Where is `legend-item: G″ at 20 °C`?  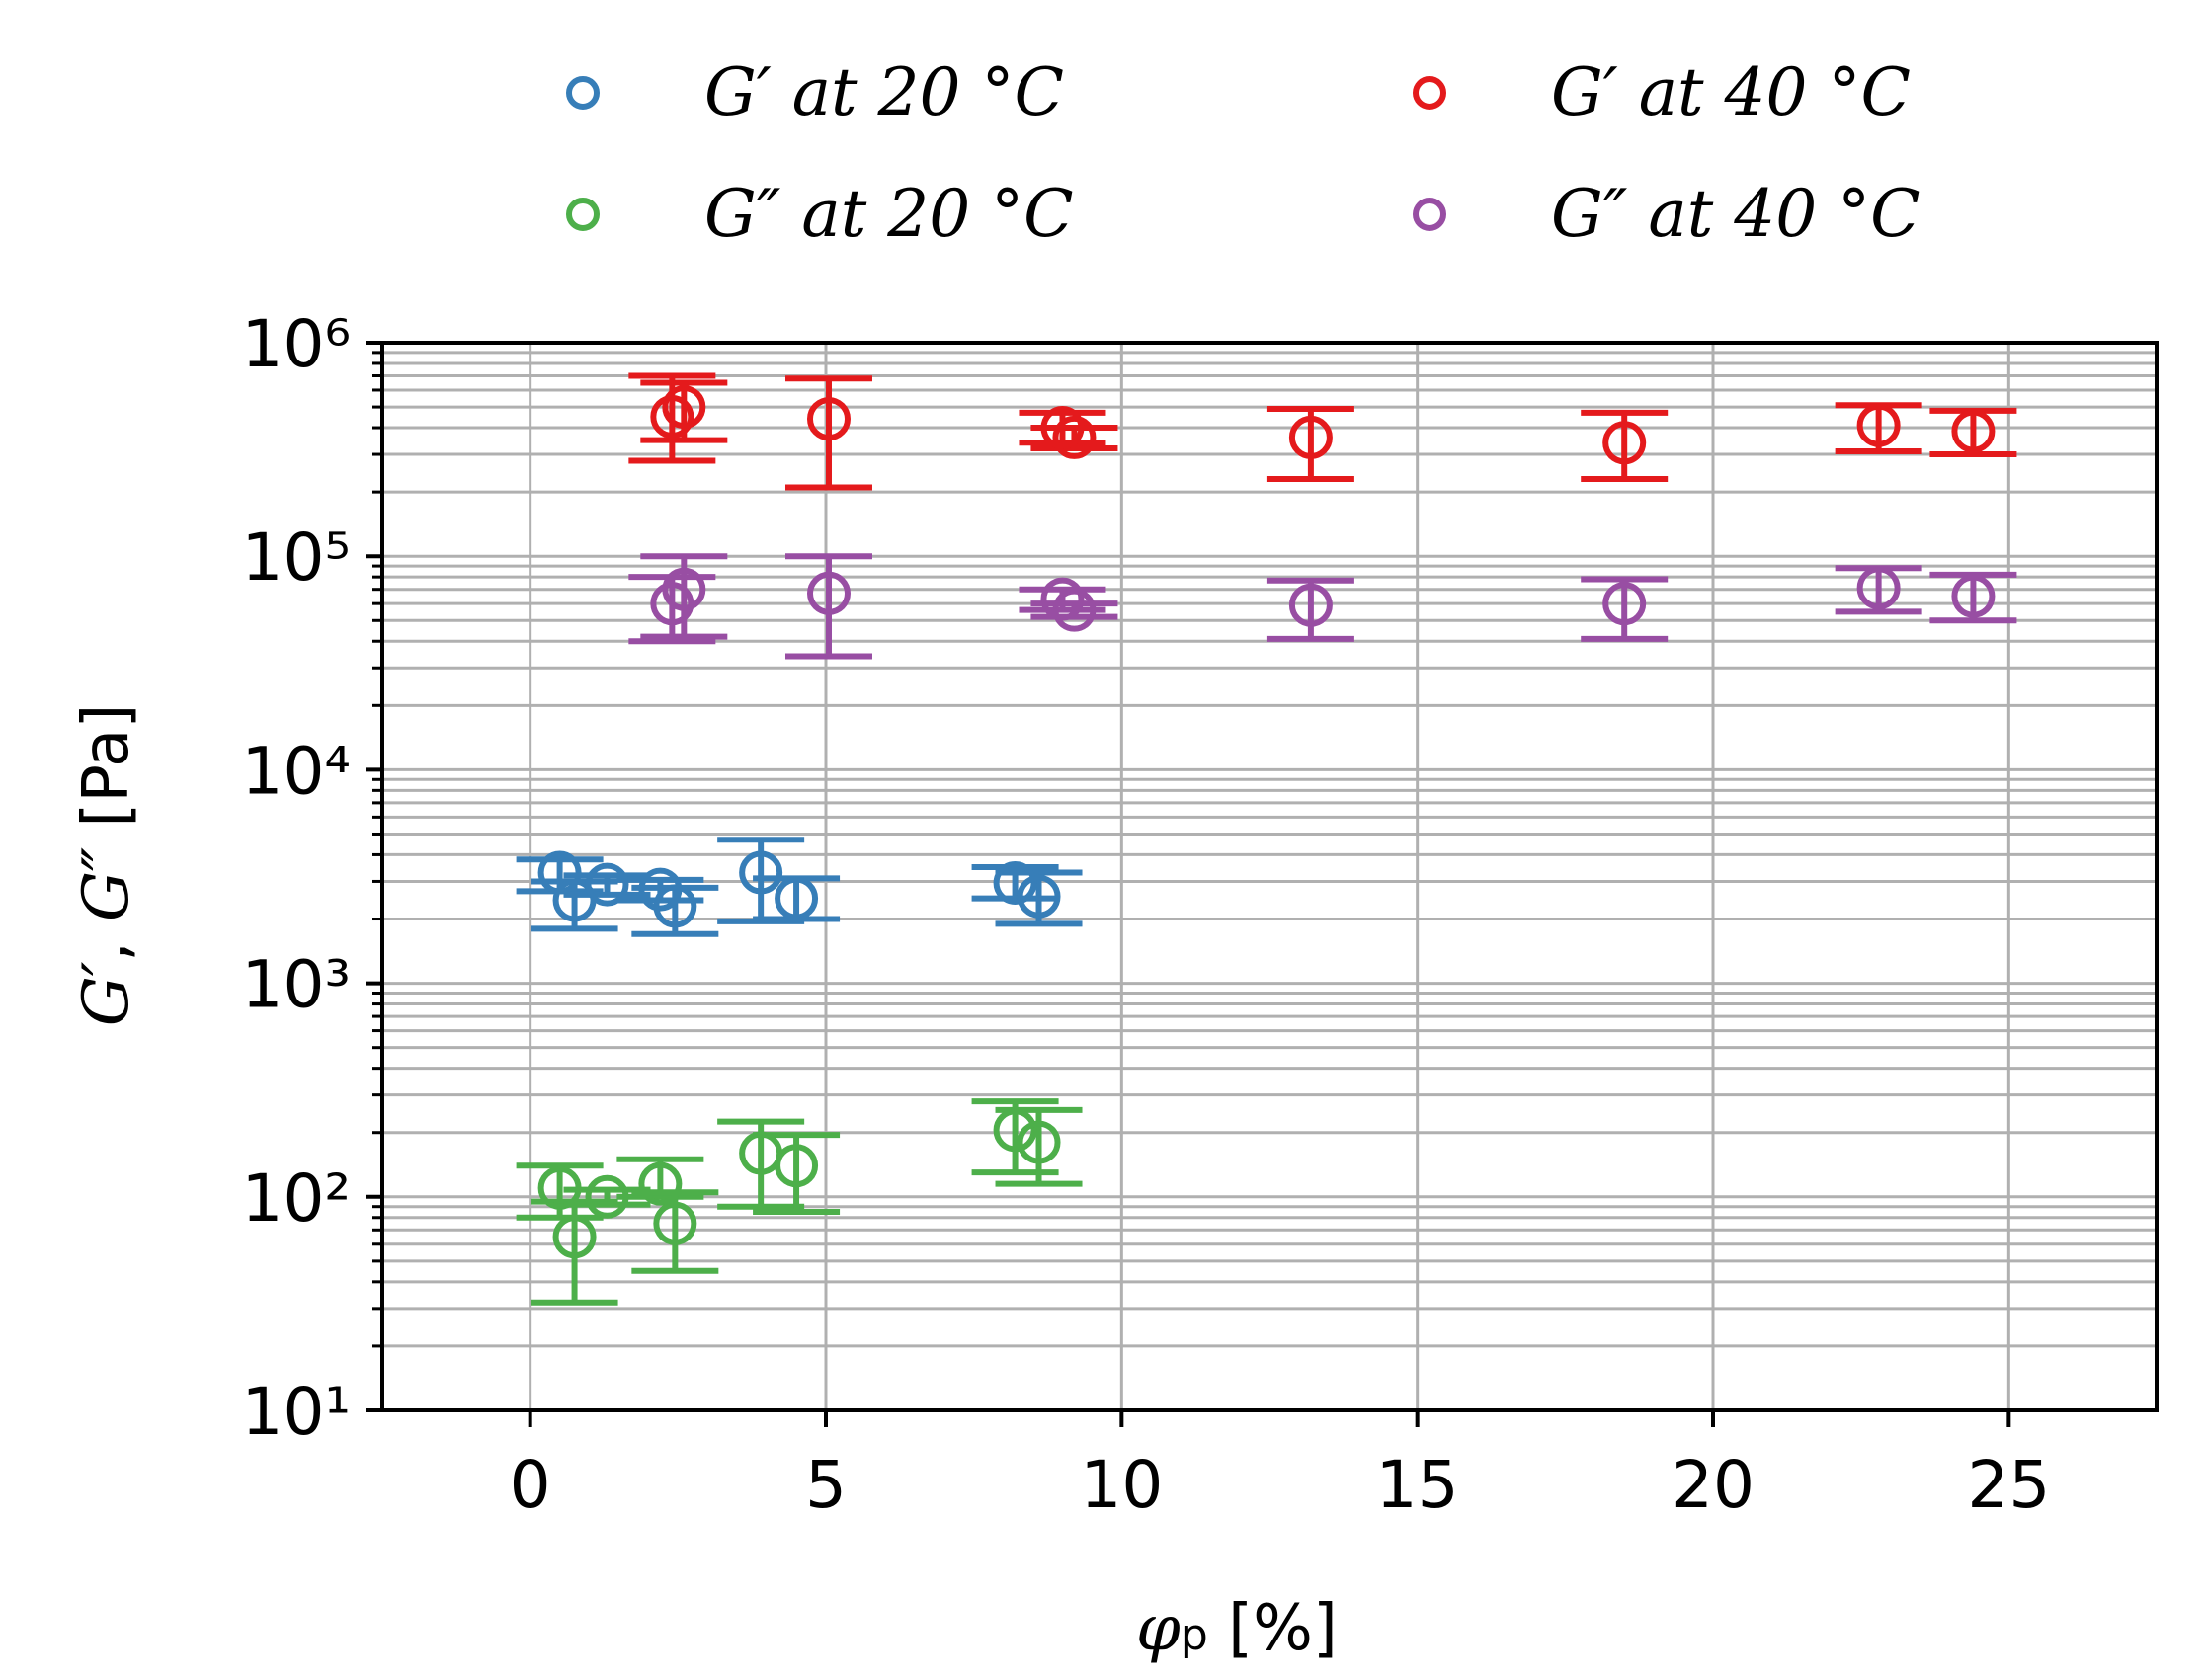
legend-item: G″ at 20 °C is located at coordinates (820, 214).